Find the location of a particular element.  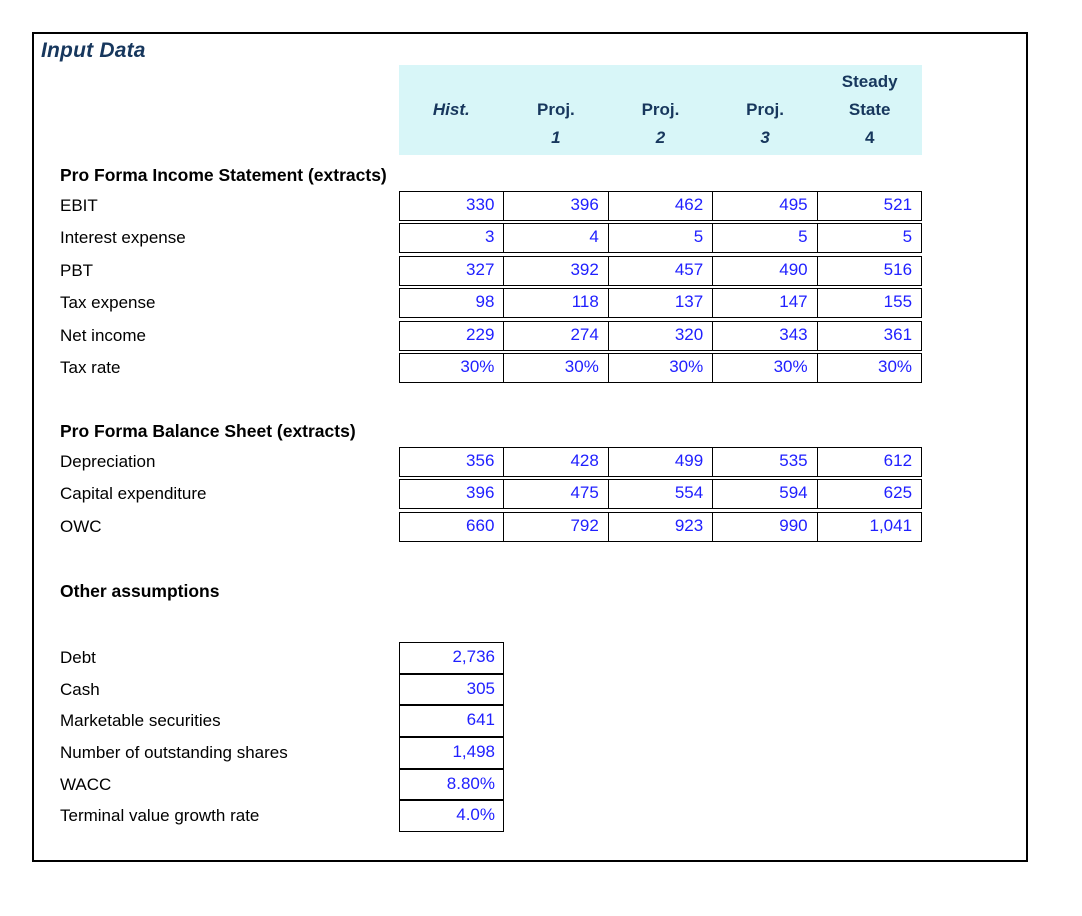

value-cell: 305 is located at coordinates (451, 689).